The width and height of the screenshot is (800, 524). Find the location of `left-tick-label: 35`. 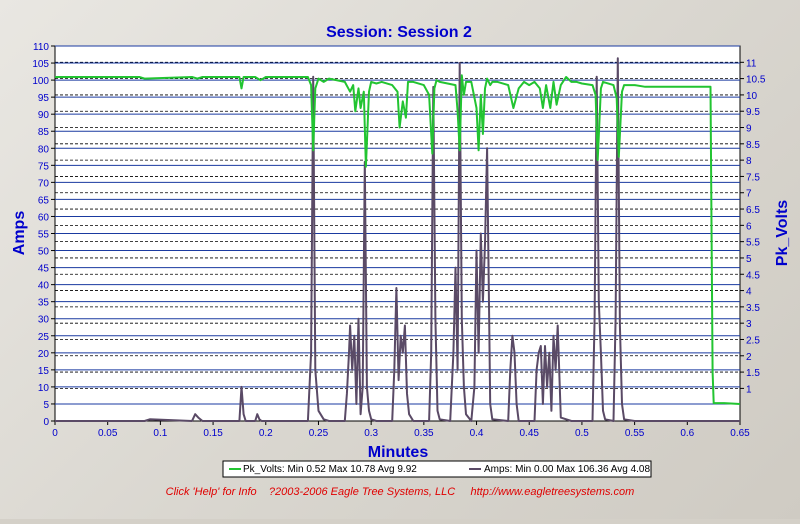

left-tick-label: 35 is located at coordinates (44, 303).